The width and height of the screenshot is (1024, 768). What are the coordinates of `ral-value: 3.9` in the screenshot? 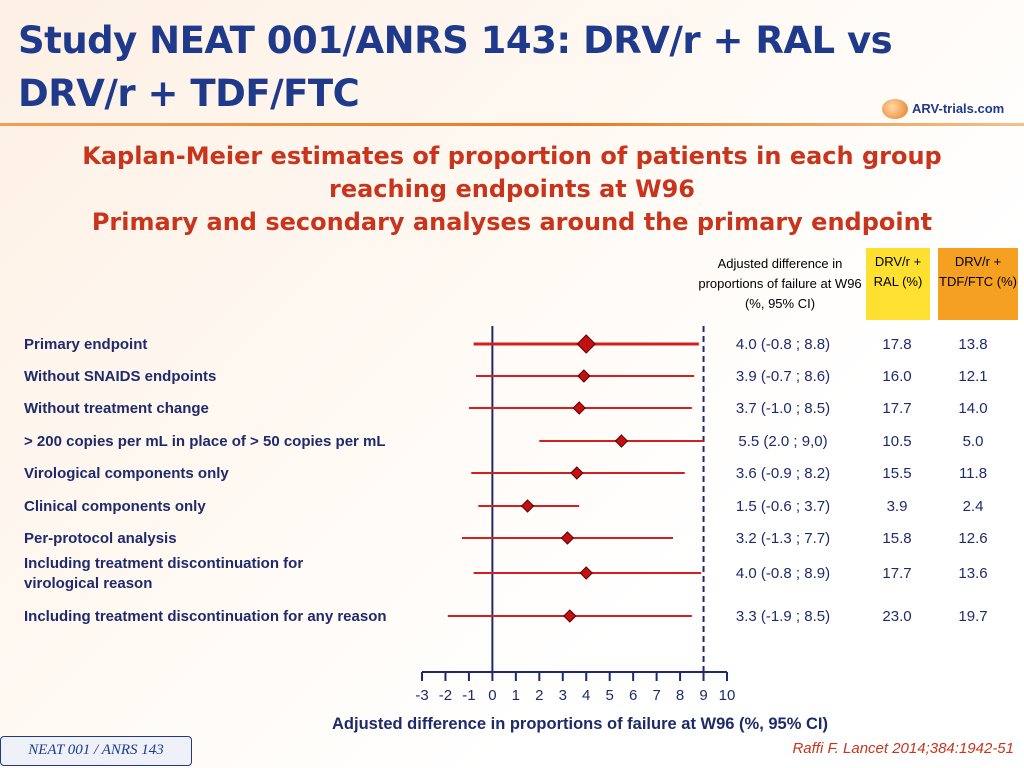 It's located at (897, 506).